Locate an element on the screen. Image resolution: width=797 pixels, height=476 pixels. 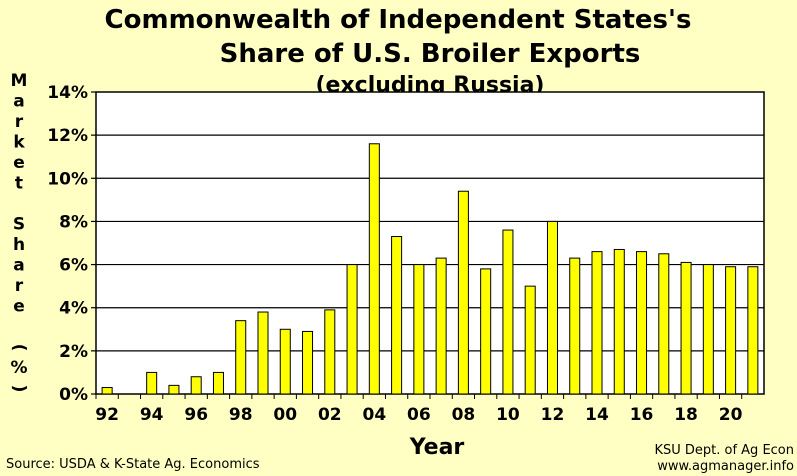
y-tick-label: 10% is located at coordinates (67, 179).